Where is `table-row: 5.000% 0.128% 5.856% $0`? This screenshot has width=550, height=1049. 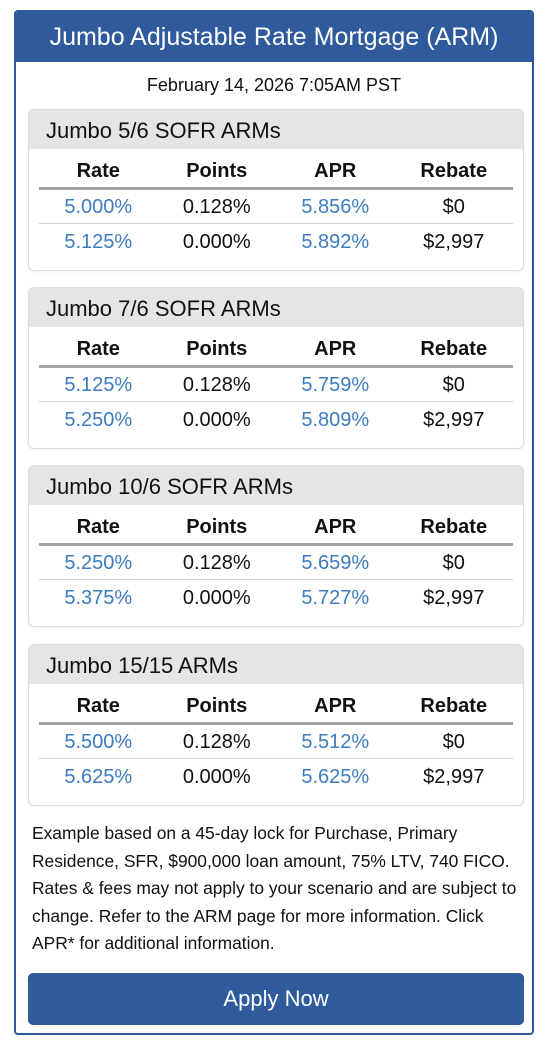 table-row: 5.000% 0.128% 5.856% $0 is located at coordinates (276, 207).